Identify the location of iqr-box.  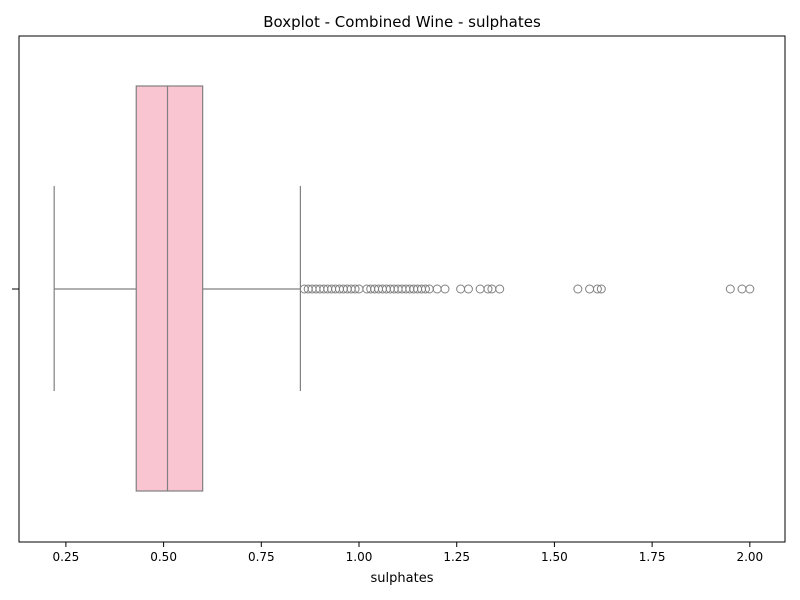
(169, 288).